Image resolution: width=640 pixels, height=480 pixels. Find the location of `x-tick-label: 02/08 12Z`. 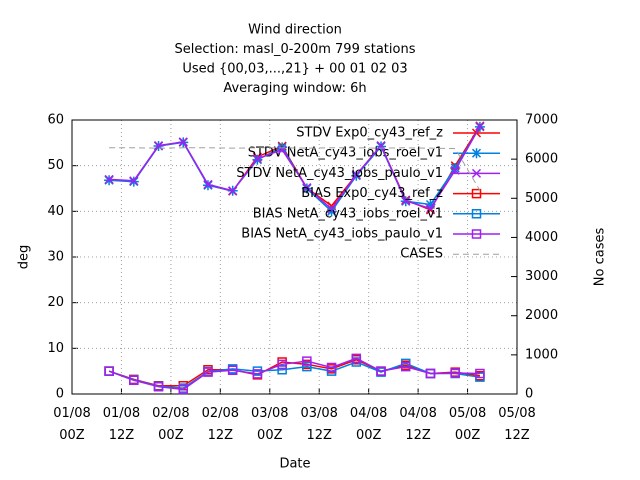

x-tick-label: 02/08 12Z is located at coordinates (220, 424).